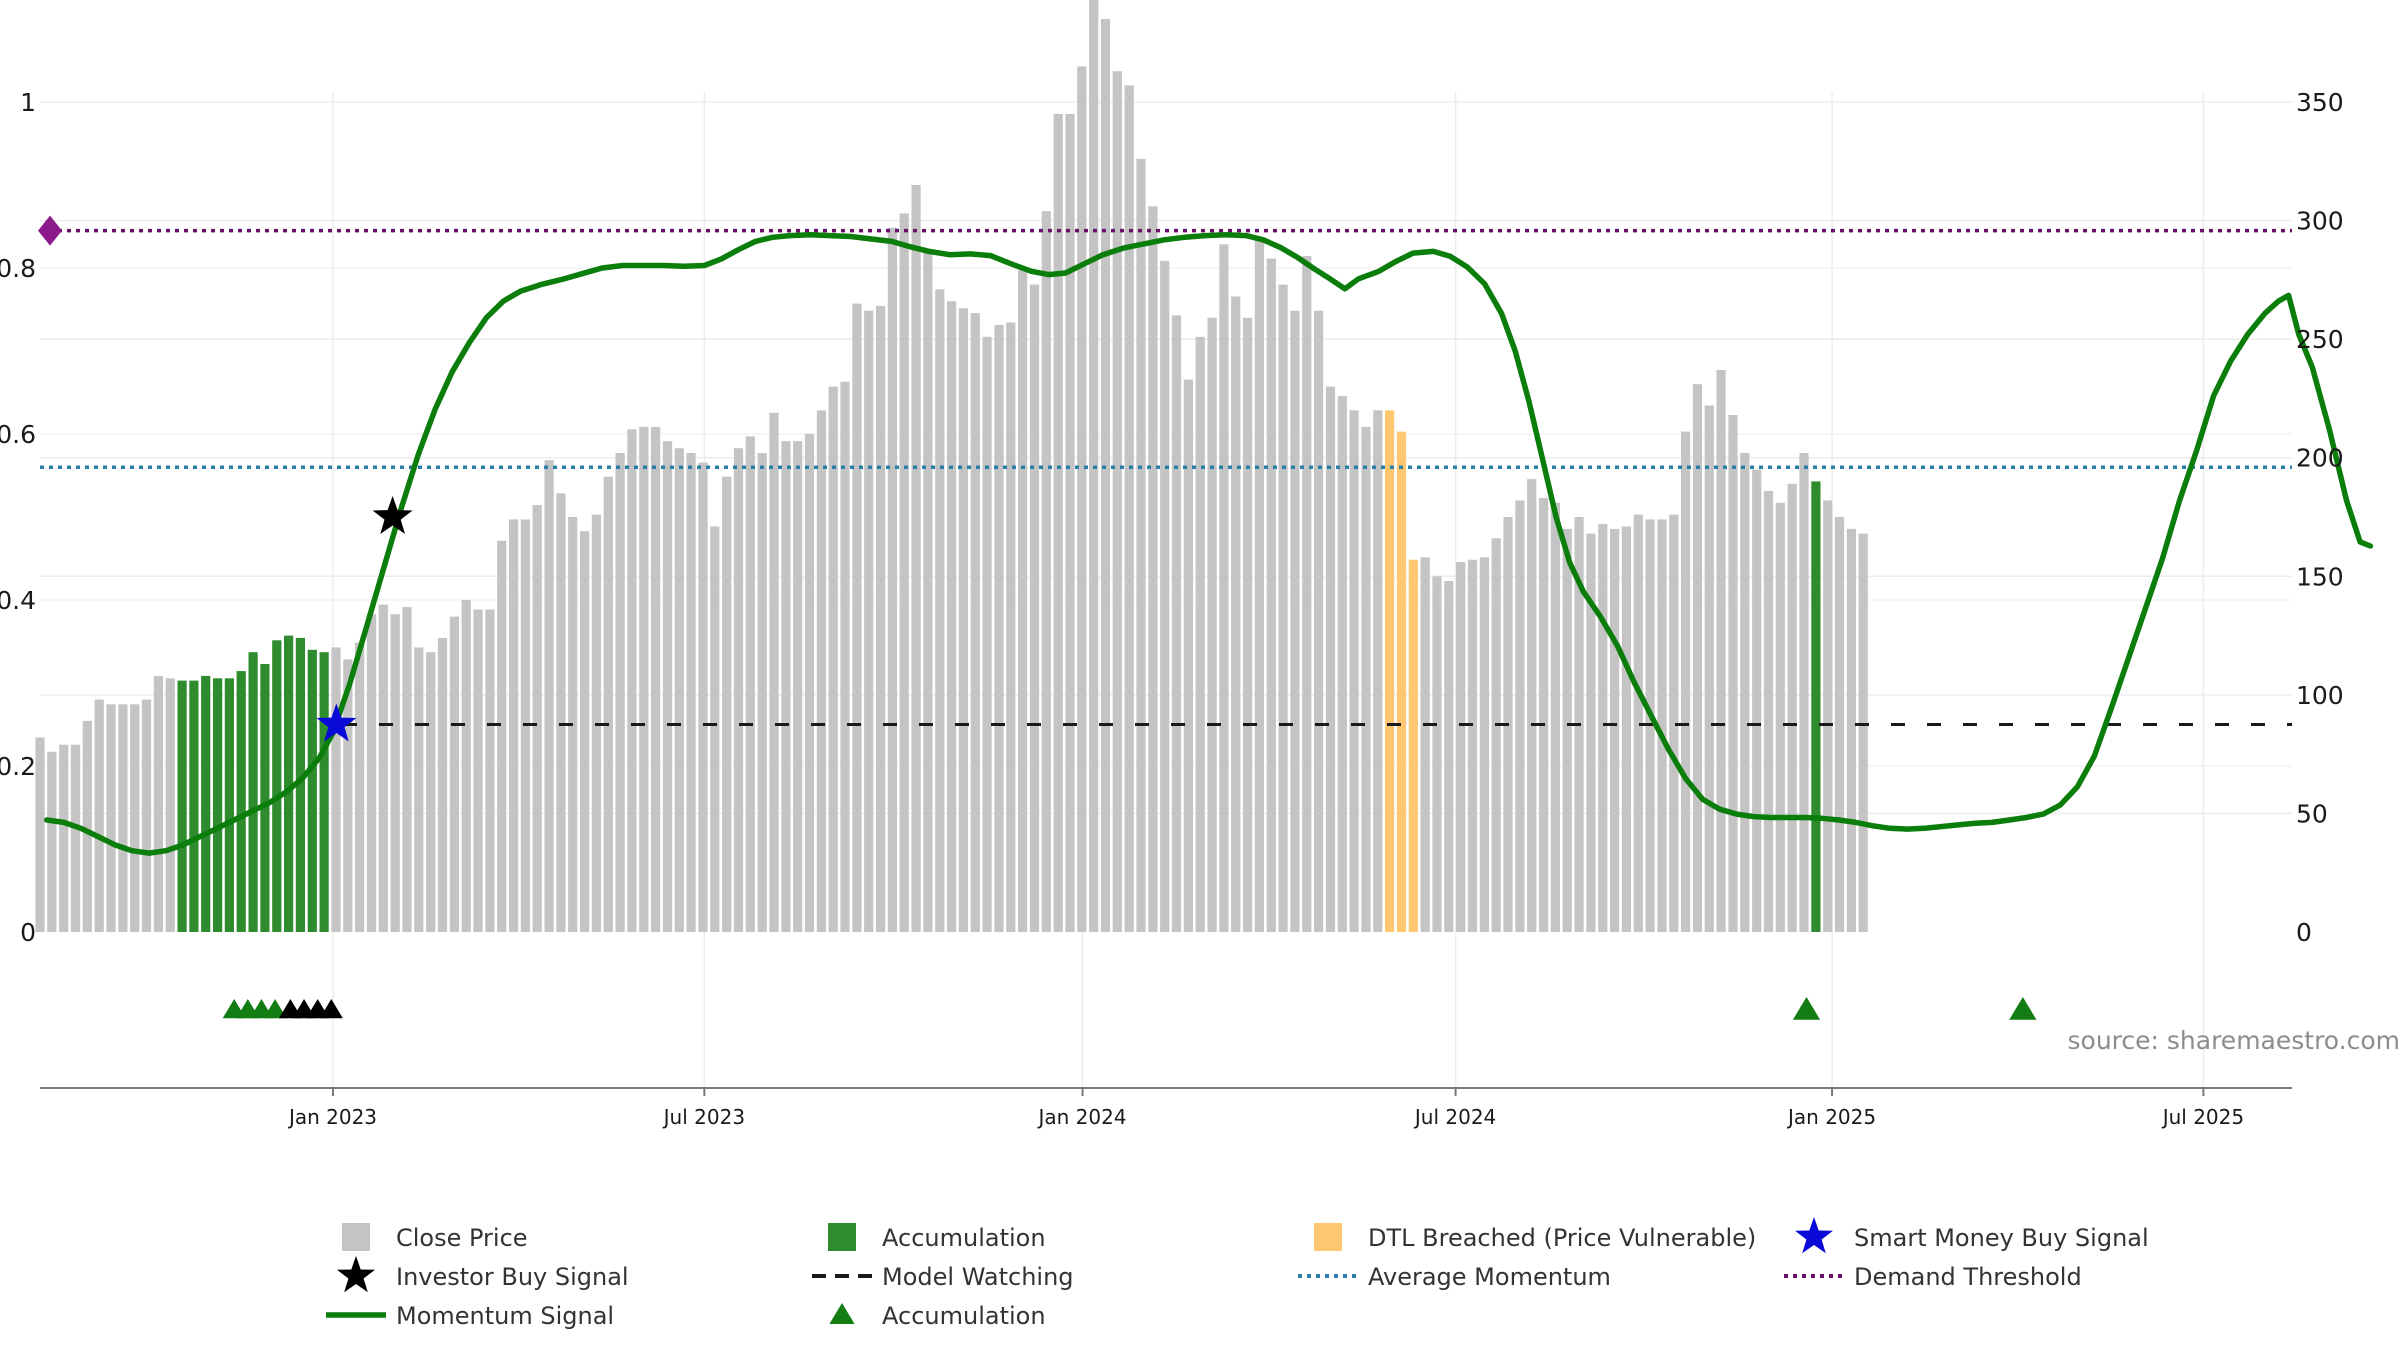 The image size is (2400, 1350). Describe the element at coordinates (964, 1316) in the screenshot. I see `legend-label-triangle: Accumulation` at that location.